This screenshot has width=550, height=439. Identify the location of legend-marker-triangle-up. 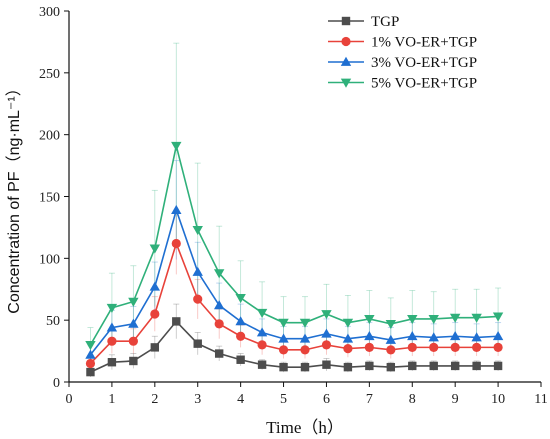
(346, 61).